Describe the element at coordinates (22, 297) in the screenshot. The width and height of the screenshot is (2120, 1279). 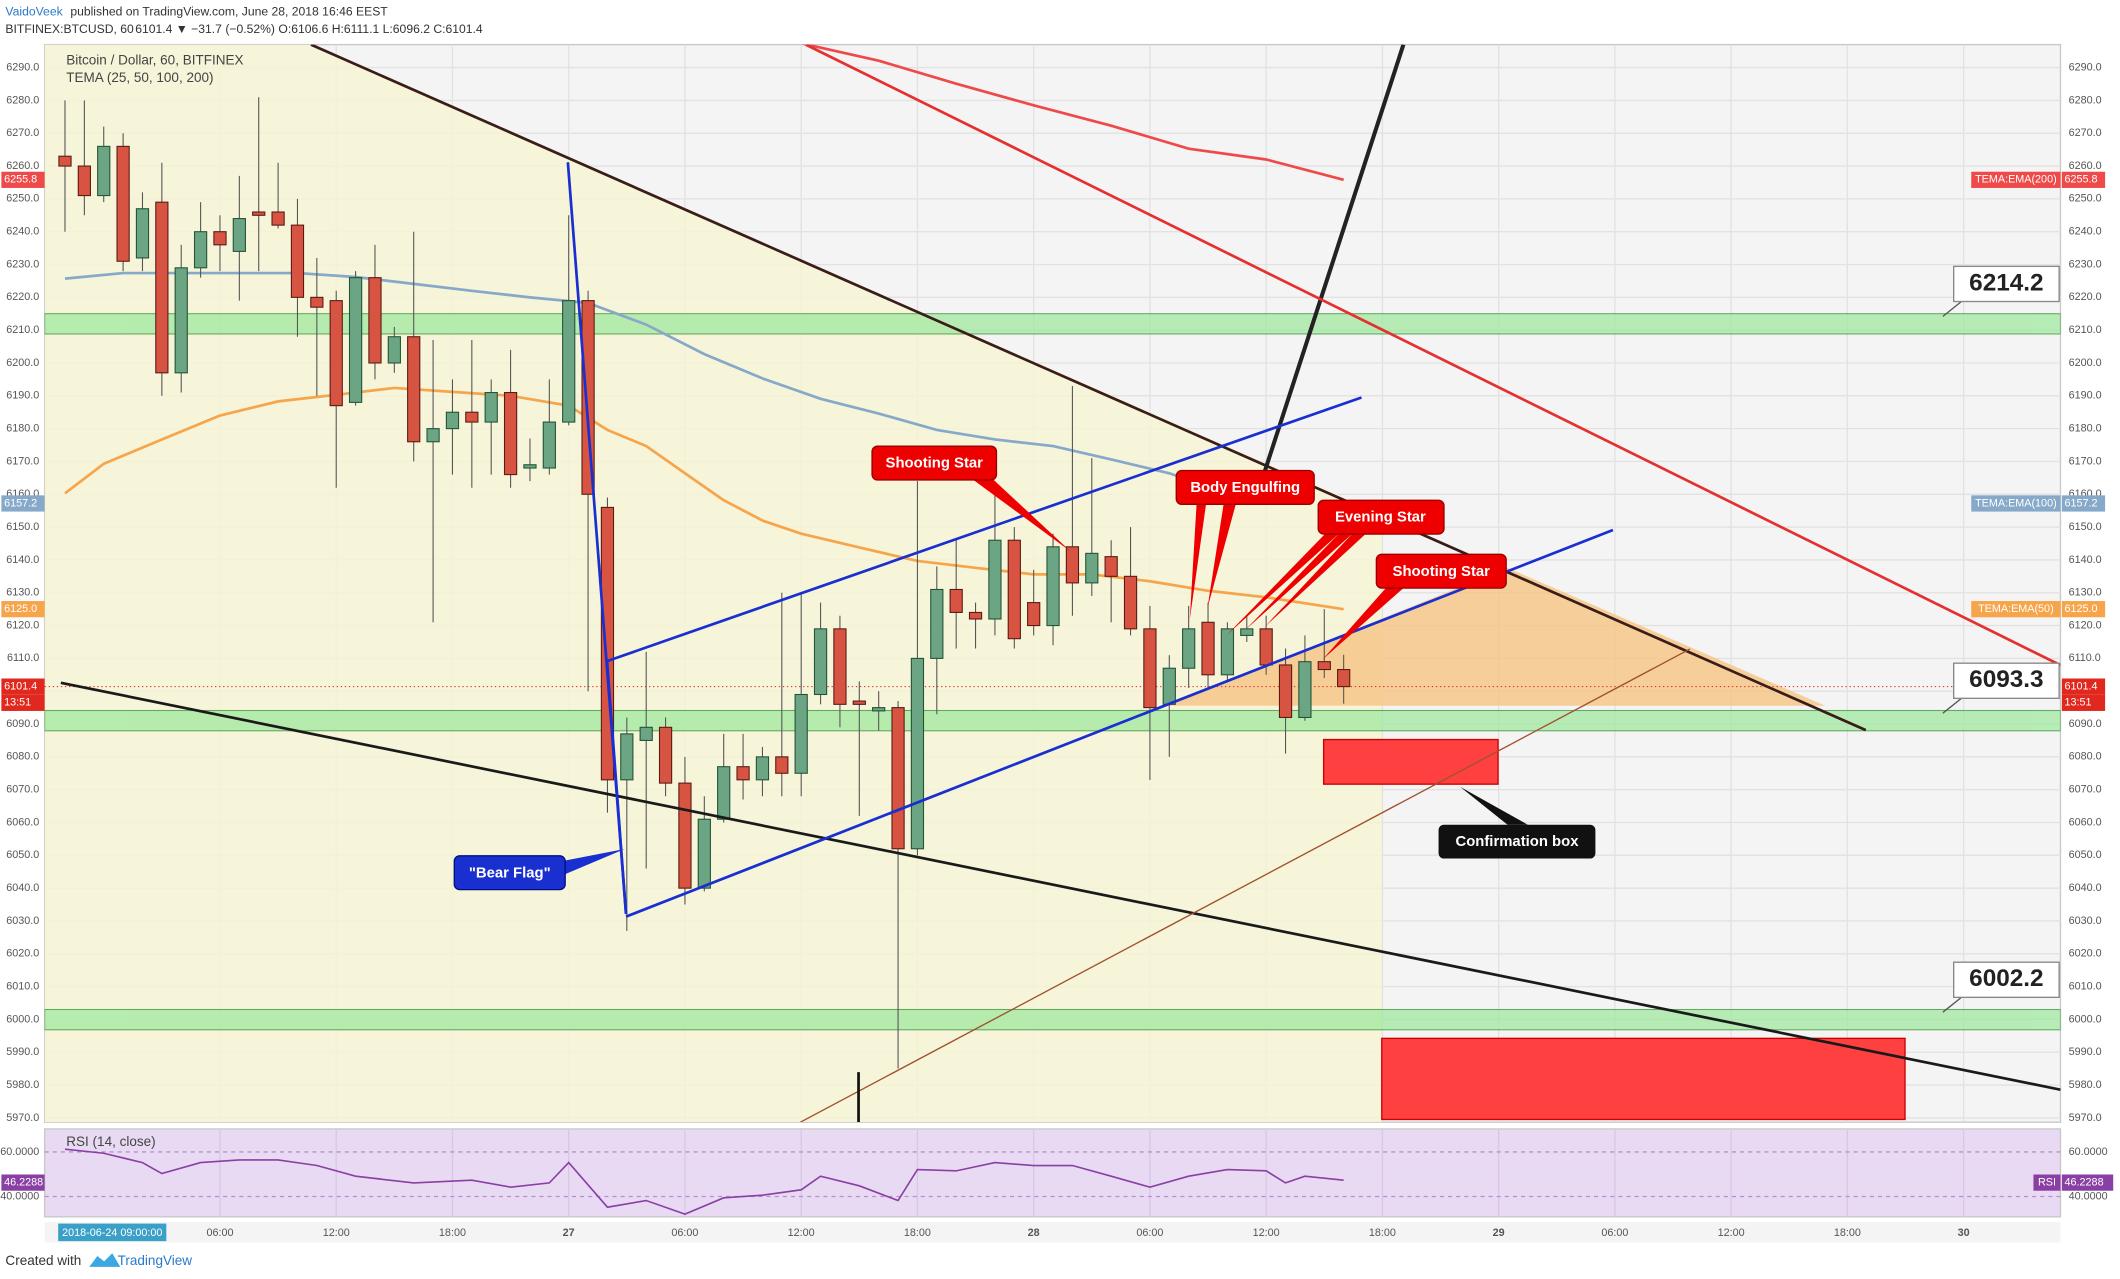
I see `y-tick-label: 6220.0` at that location.